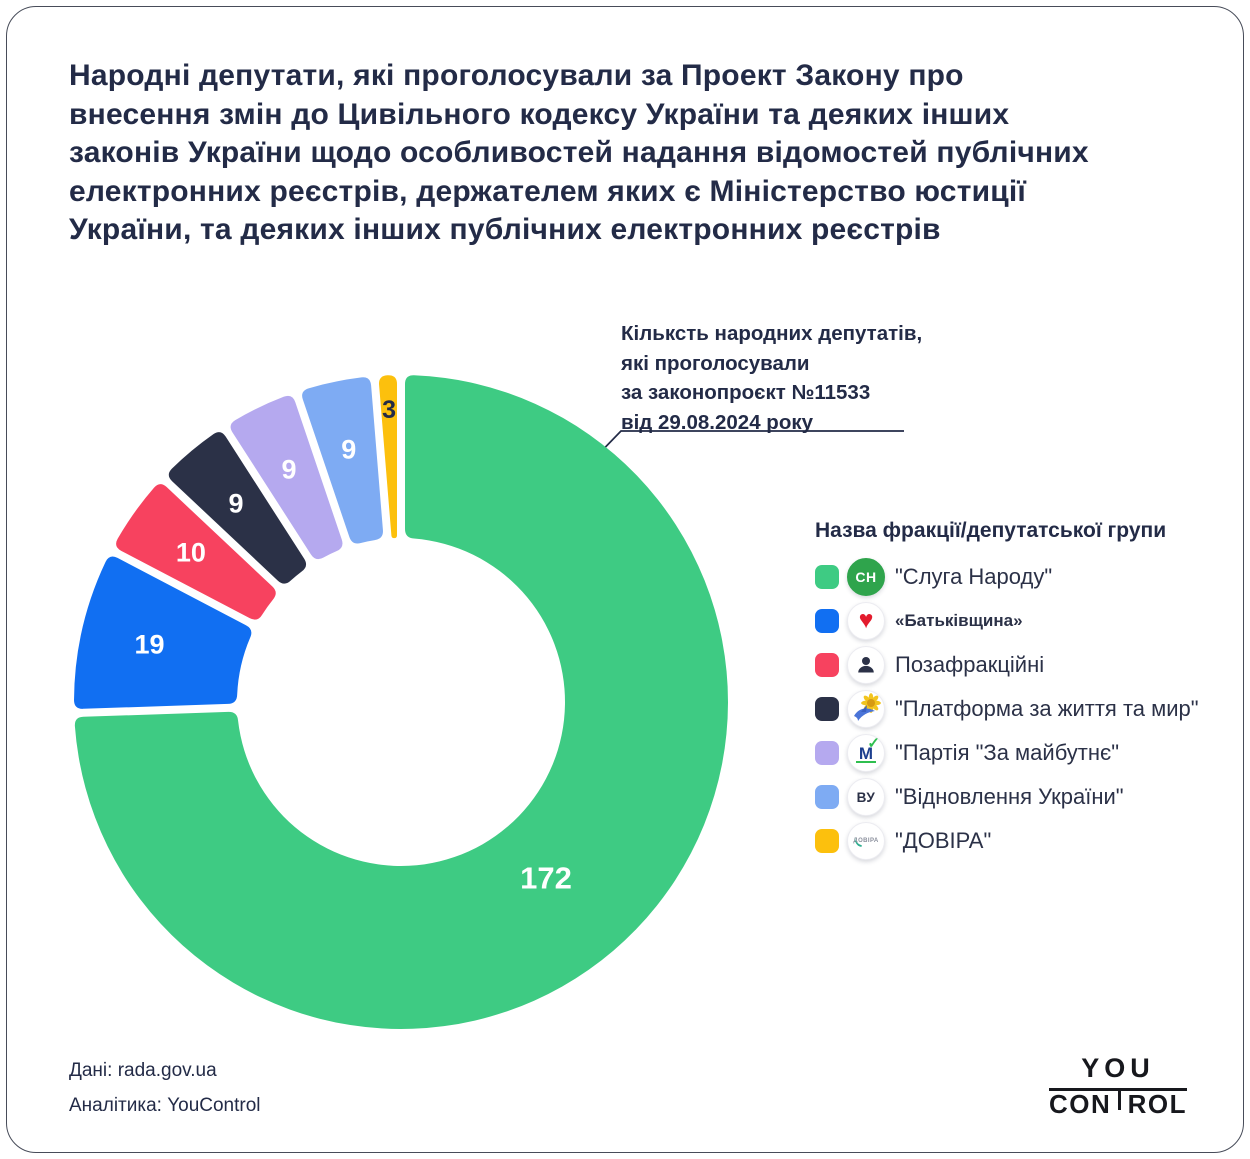 The height and width of the screenshot is (1159, 1250). Describe the element at coordinates (866, 709) in the screenshot. I see `sunflower-dove-icon` at that location.